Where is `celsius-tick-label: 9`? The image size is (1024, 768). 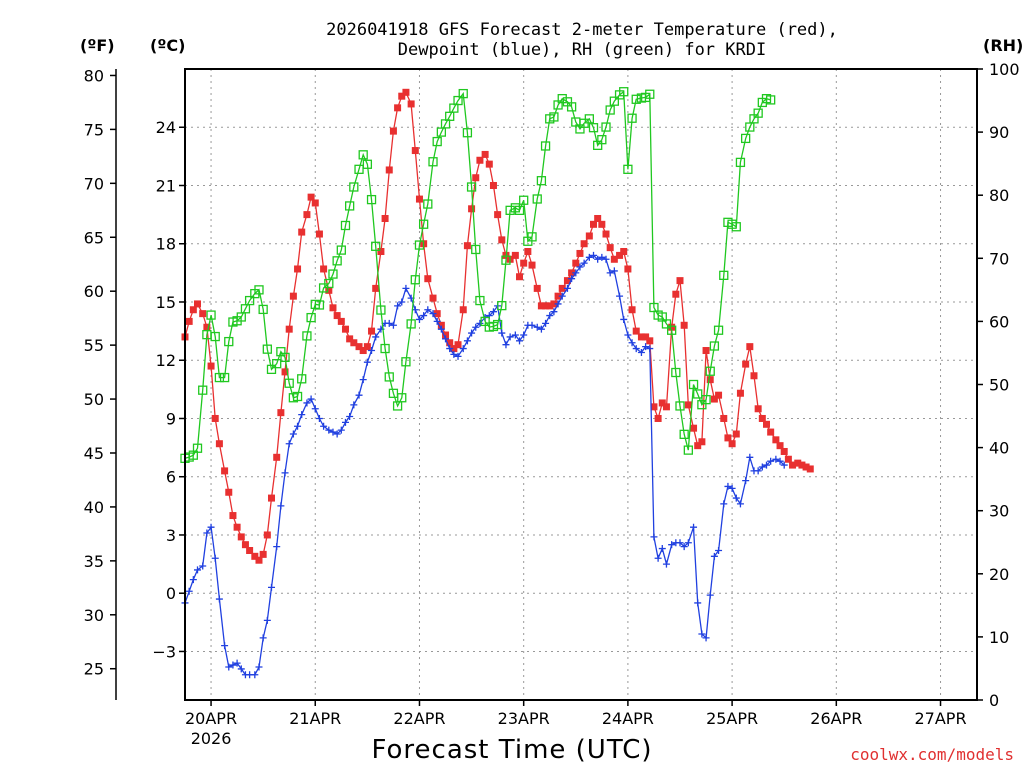
celsius-tick-label: 9 is located at coordinates (171, 418).